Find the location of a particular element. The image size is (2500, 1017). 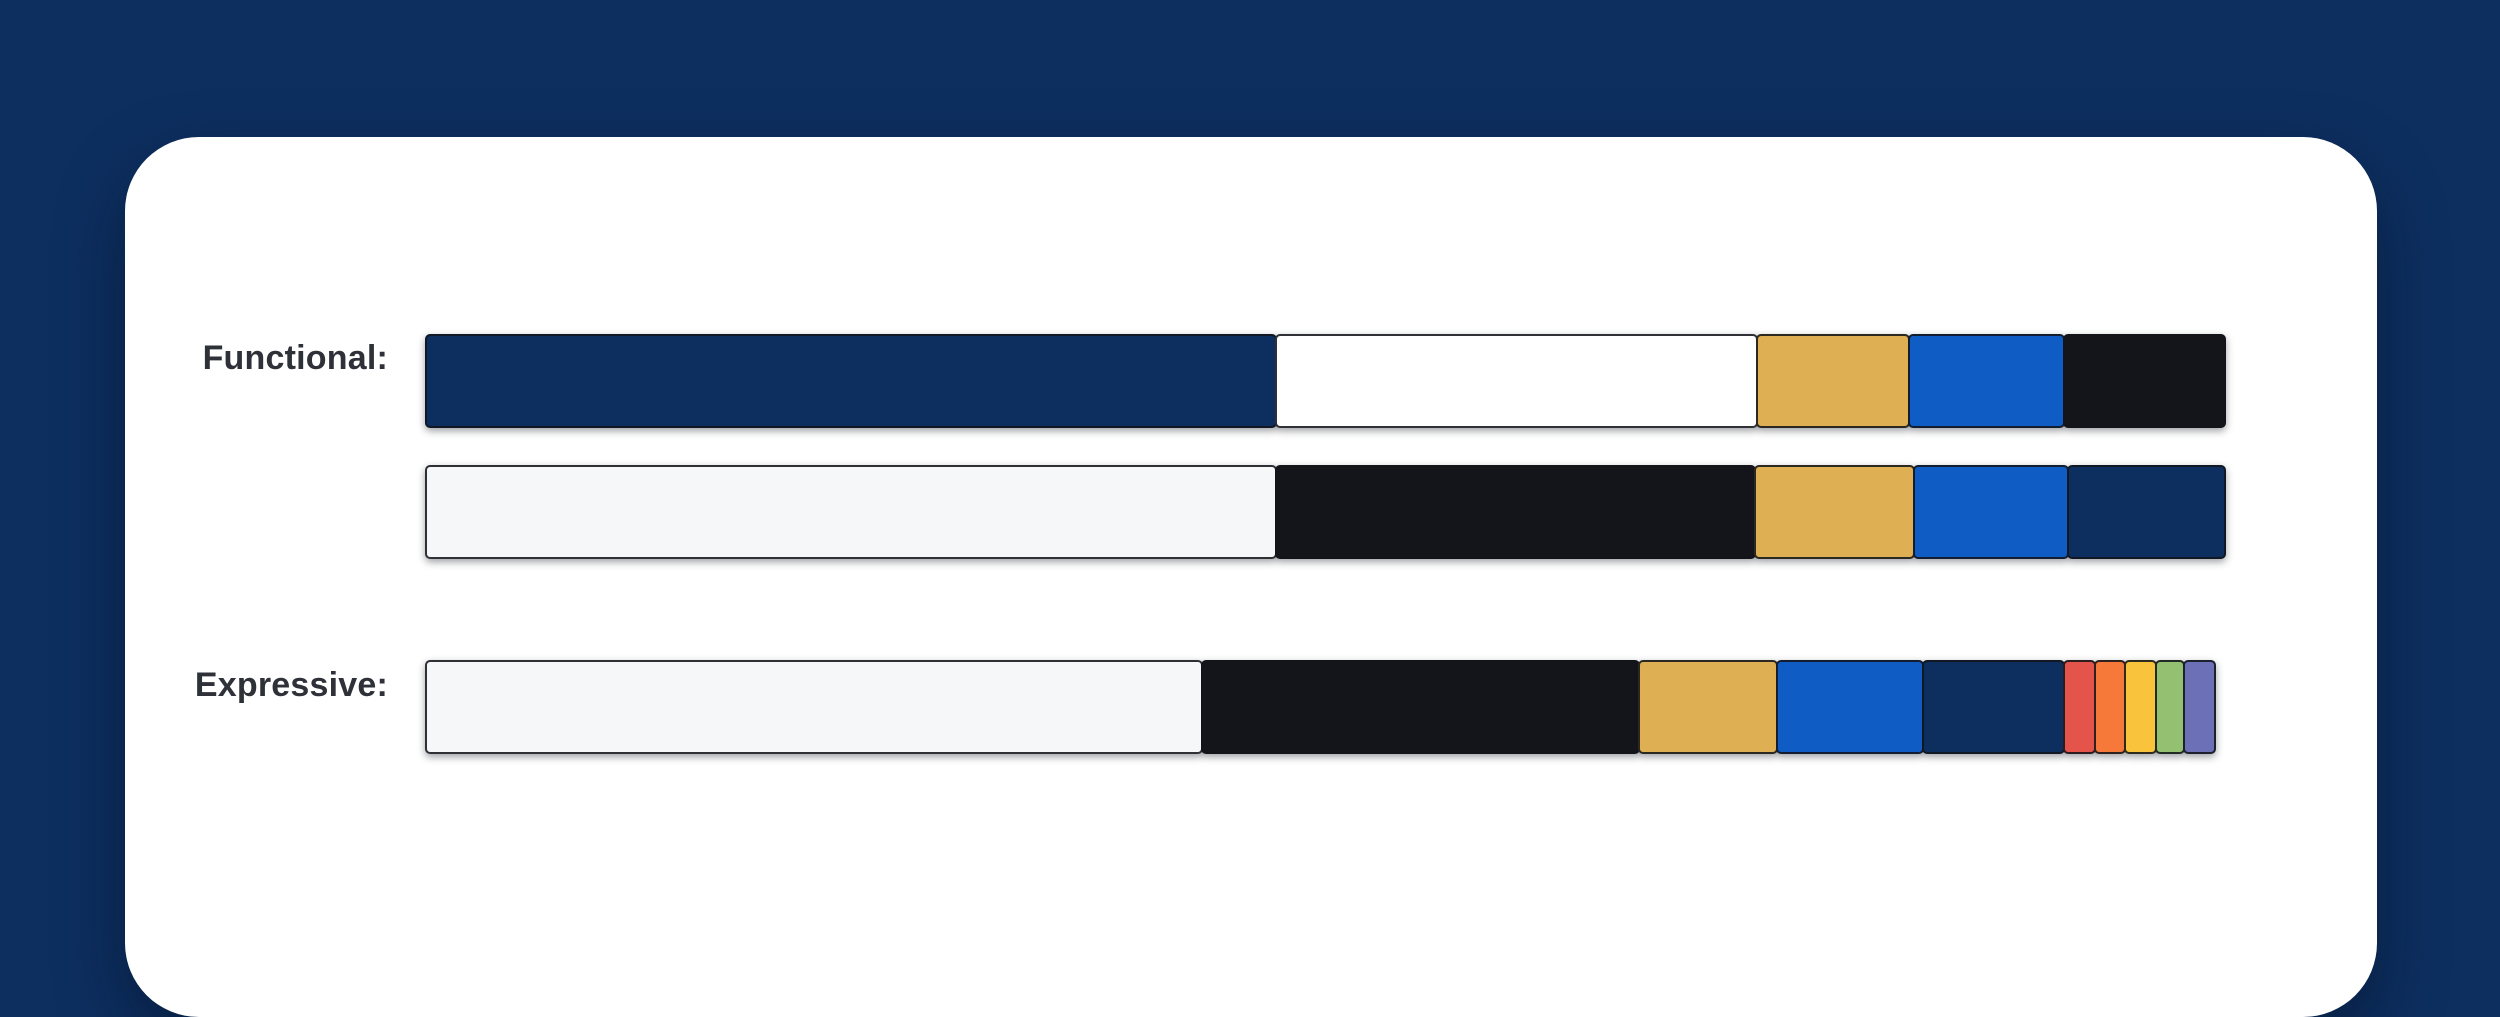

palette-segment-orange is located at coordinates (2110, 707).